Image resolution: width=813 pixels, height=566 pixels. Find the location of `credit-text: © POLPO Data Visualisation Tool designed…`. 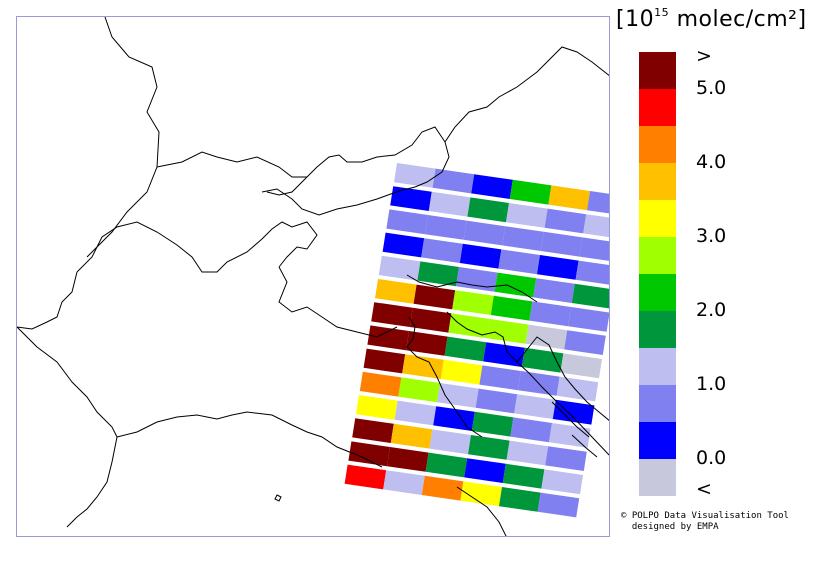

credit-text: © POLPO Data Visualisation Tool designed… is located at coordinates (705, 522).